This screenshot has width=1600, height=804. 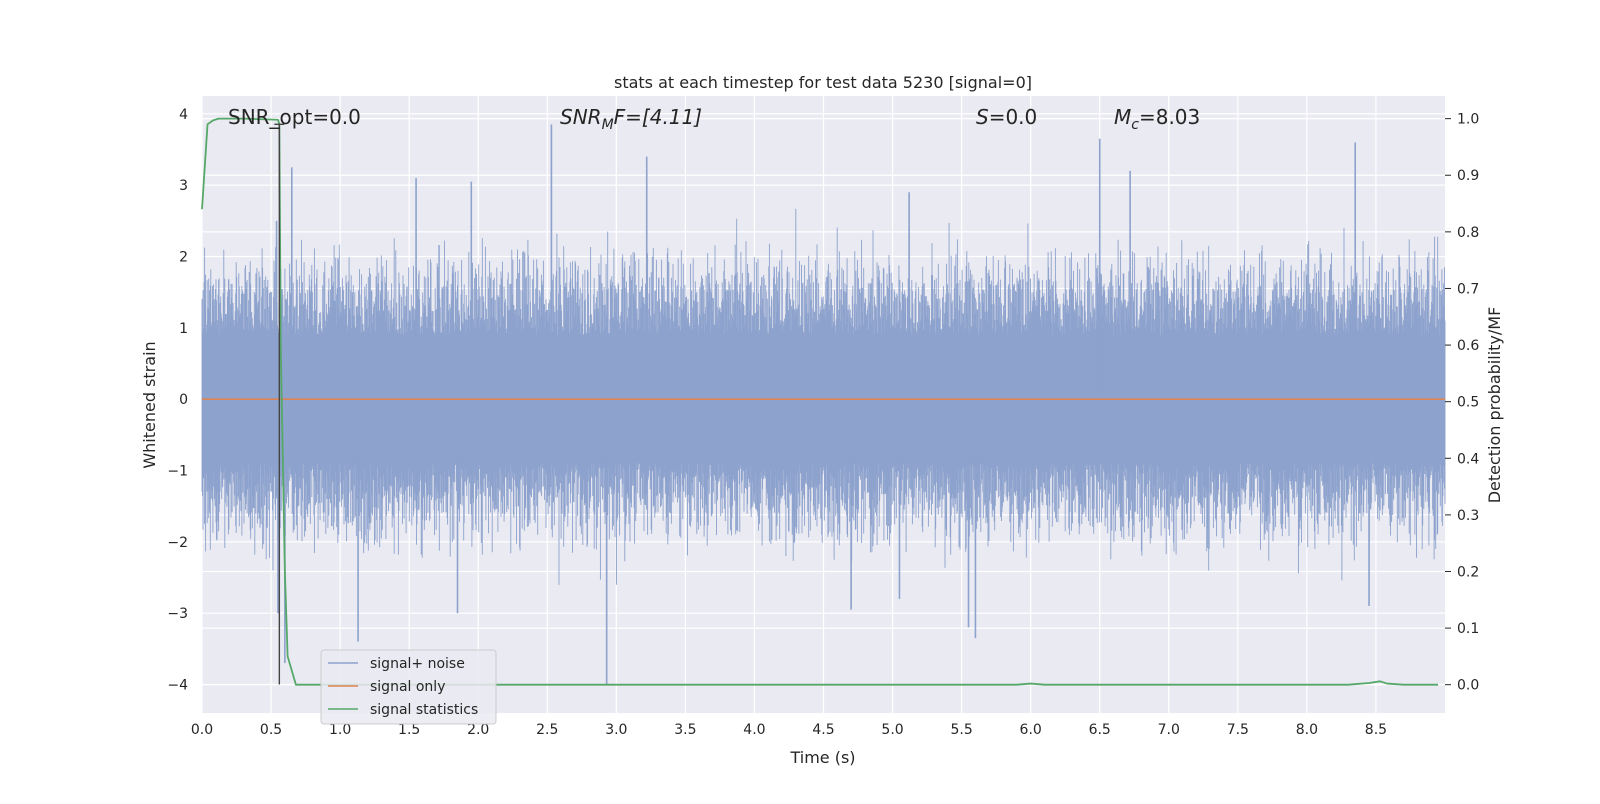 What do you see at coordinates (1307, 730) in the screenshot?
I see `x-tick-label: 8.0` at bounding box center [1307, 730].